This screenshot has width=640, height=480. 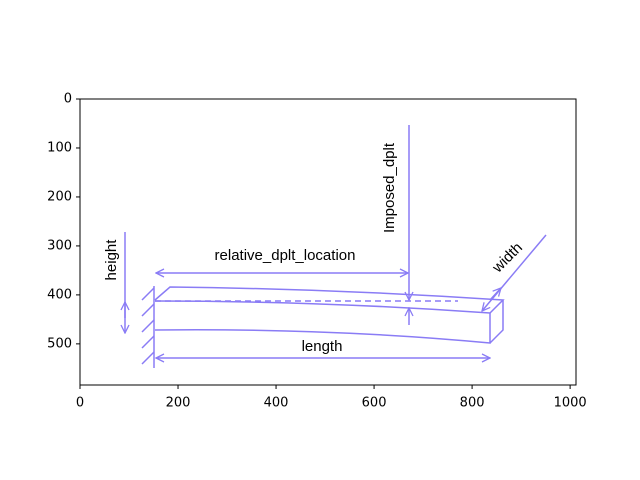 I want to click on x-tick-label: 1000, so click(x=570, y=403).